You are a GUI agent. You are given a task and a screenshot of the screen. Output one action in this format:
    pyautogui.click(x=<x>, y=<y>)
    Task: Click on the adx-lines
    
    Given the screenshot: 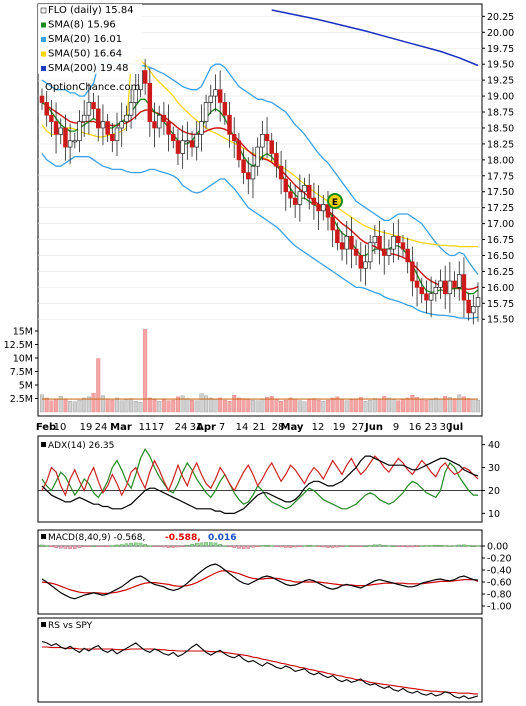 What is the action you would take?
    pyautogui.click(x=260, y=481)
    